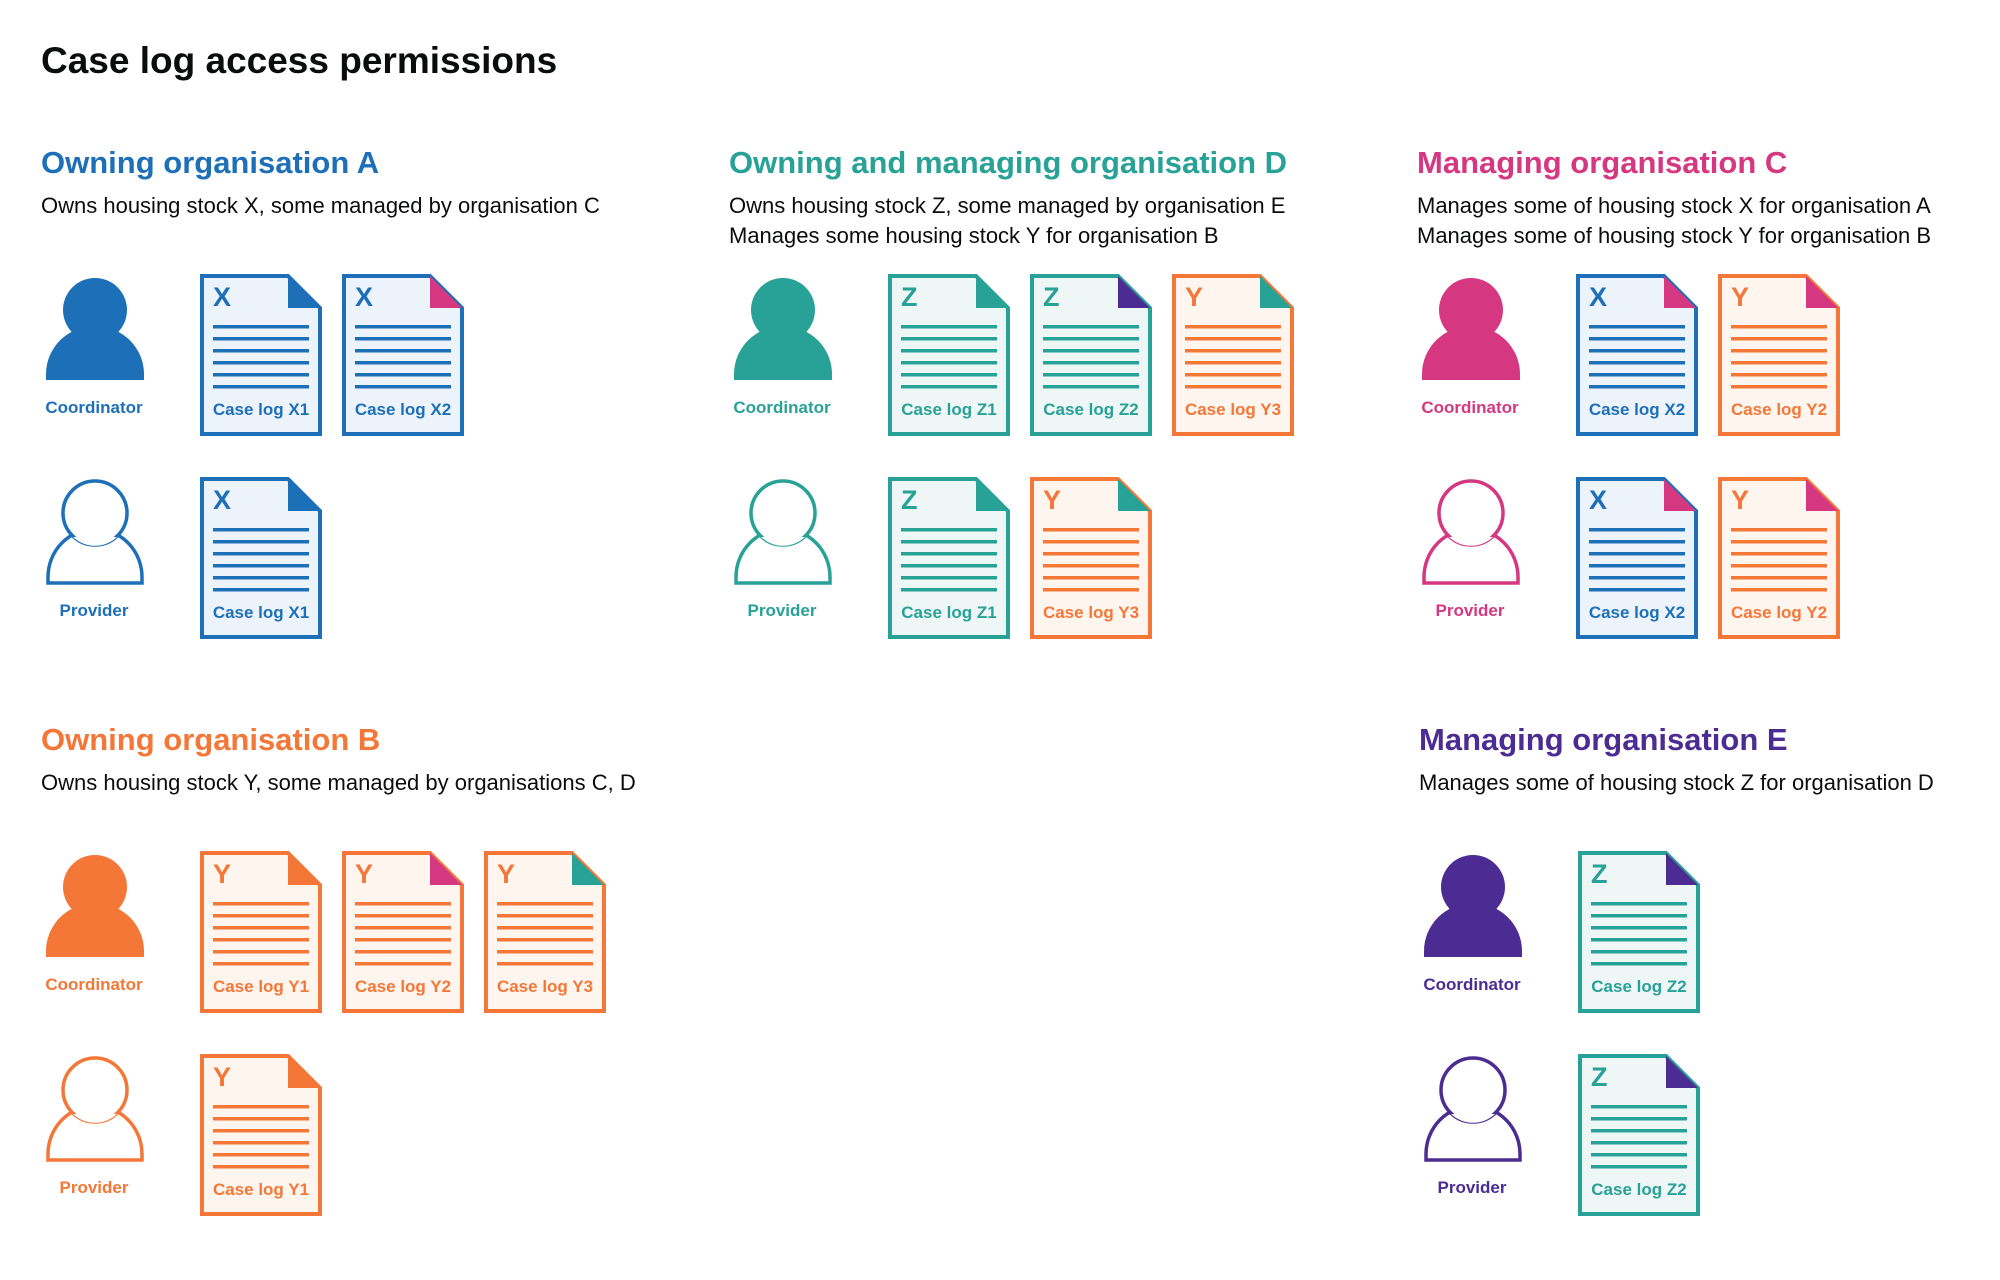 The height and width of the screenshot is (1280, 2000). I want to click on role-row-provider: Provider Y Case log Y1, so click(371, 1136).